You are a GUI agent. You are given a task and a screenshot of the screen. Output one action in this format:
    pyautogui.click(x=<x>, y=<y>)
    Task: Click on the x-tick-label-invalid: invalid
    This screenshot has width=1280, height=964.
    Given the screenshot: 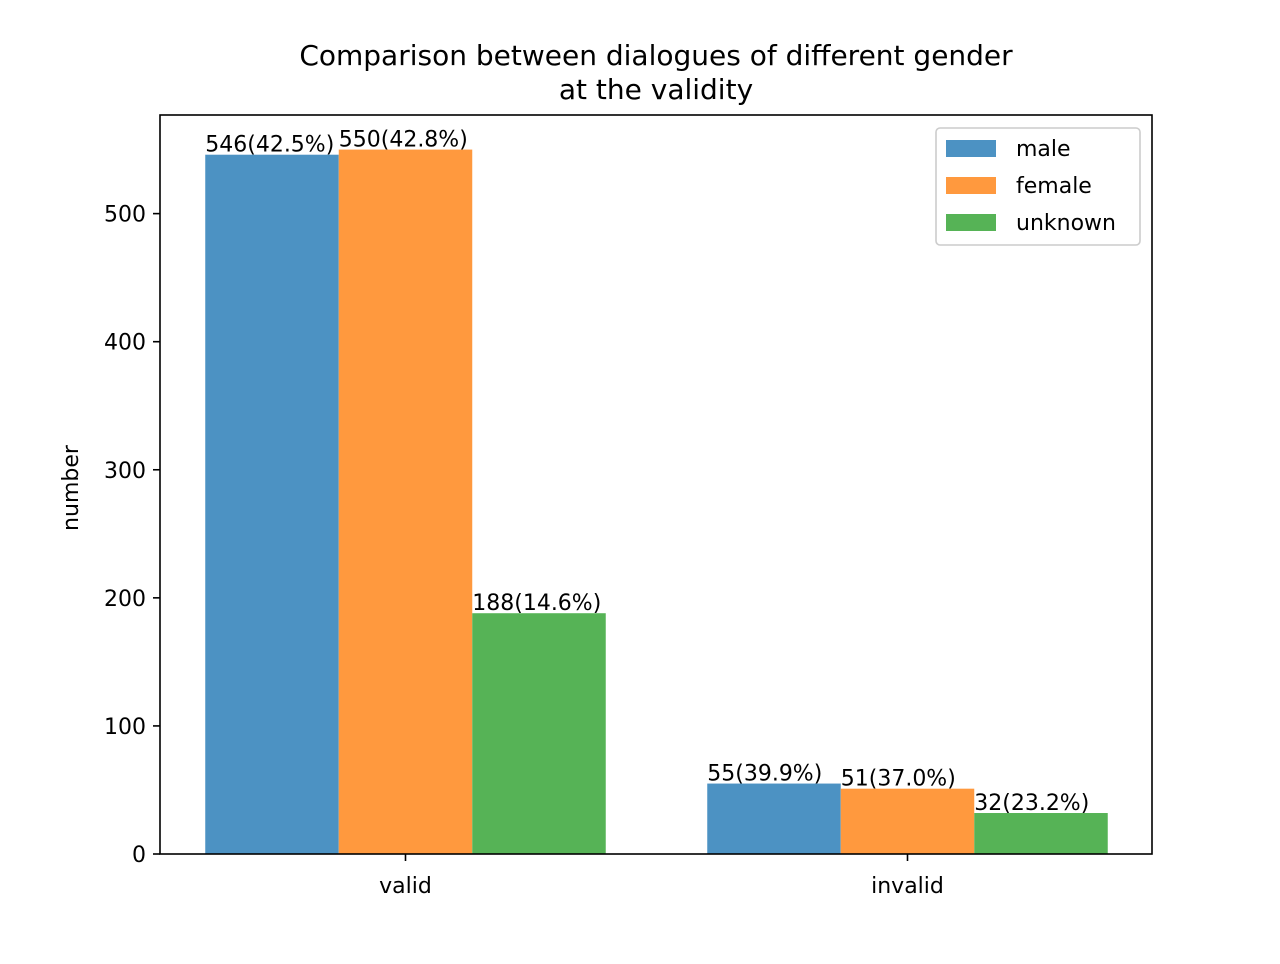 What is the action you would take?
    pyautogui.click(x=907, y=886)
    